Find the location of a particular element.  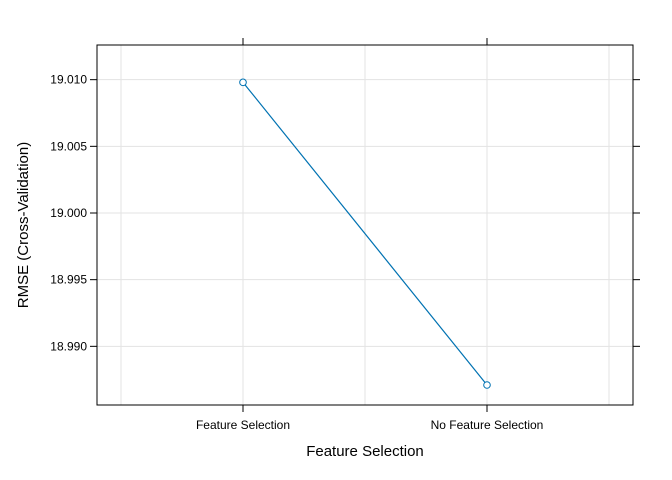

y-tick-label: 19.005 is located at coordinates (68, 146).